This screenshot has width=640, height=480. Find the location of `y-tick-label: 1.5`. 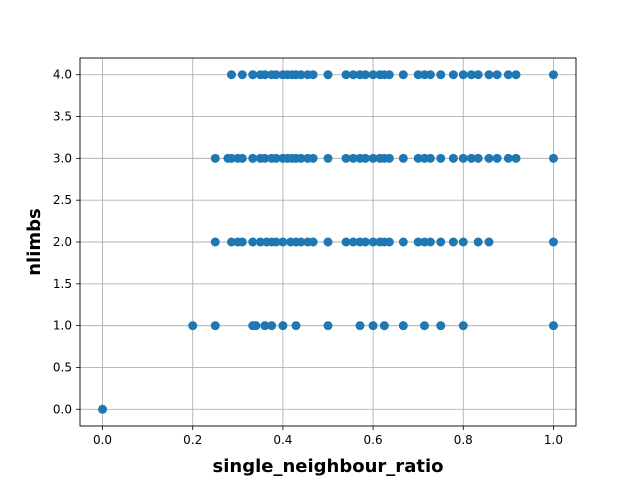

y-tick-label: 1.5 is located at coordinates (62, 284).